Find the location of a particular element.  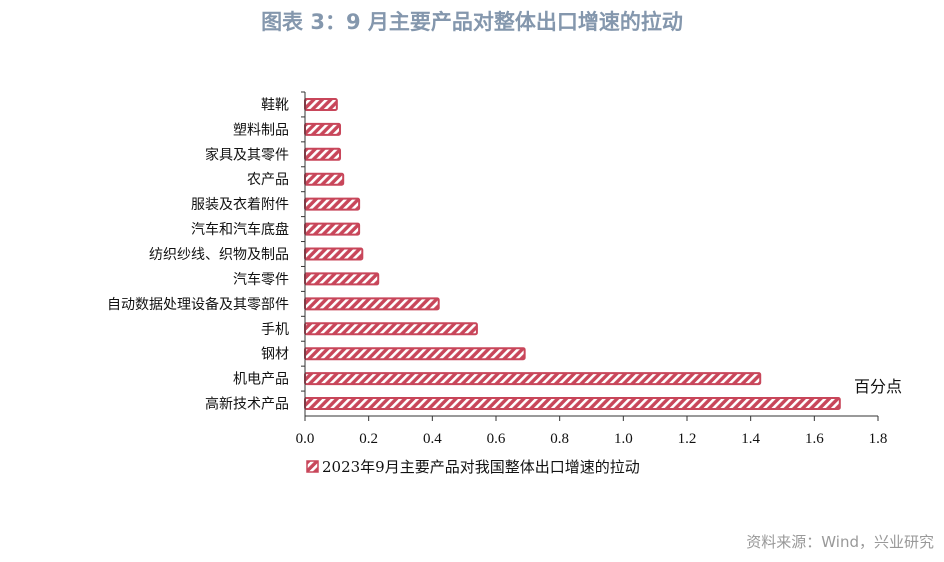

x-tick-label: 0.6 is located at coordinates (496, 439).